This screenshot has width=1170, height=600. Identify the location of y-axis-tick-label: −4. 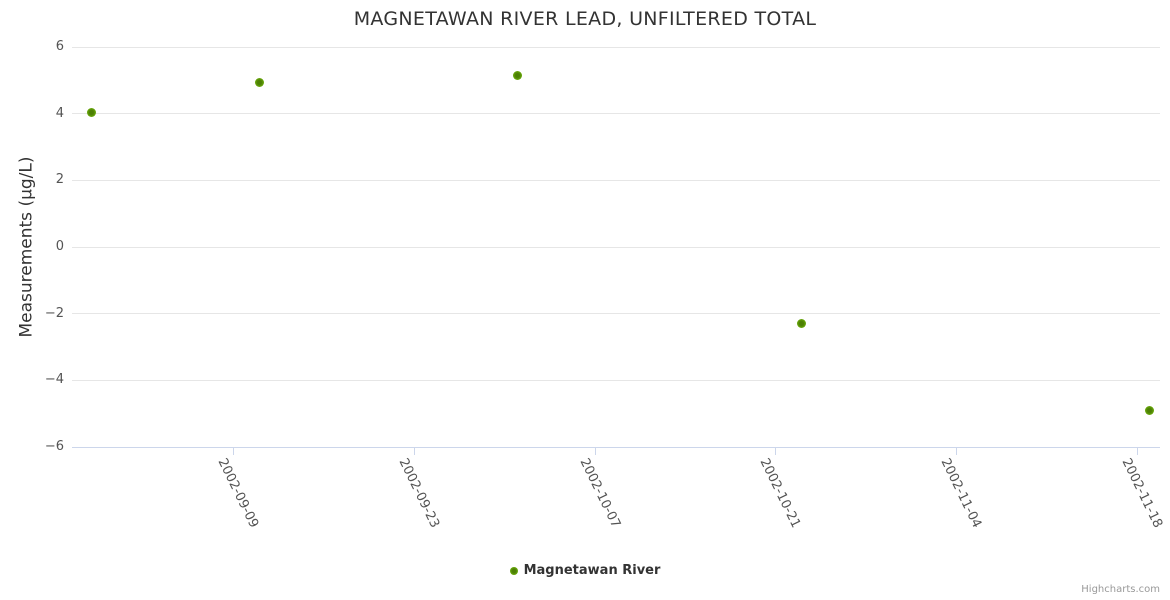
(54, 380).